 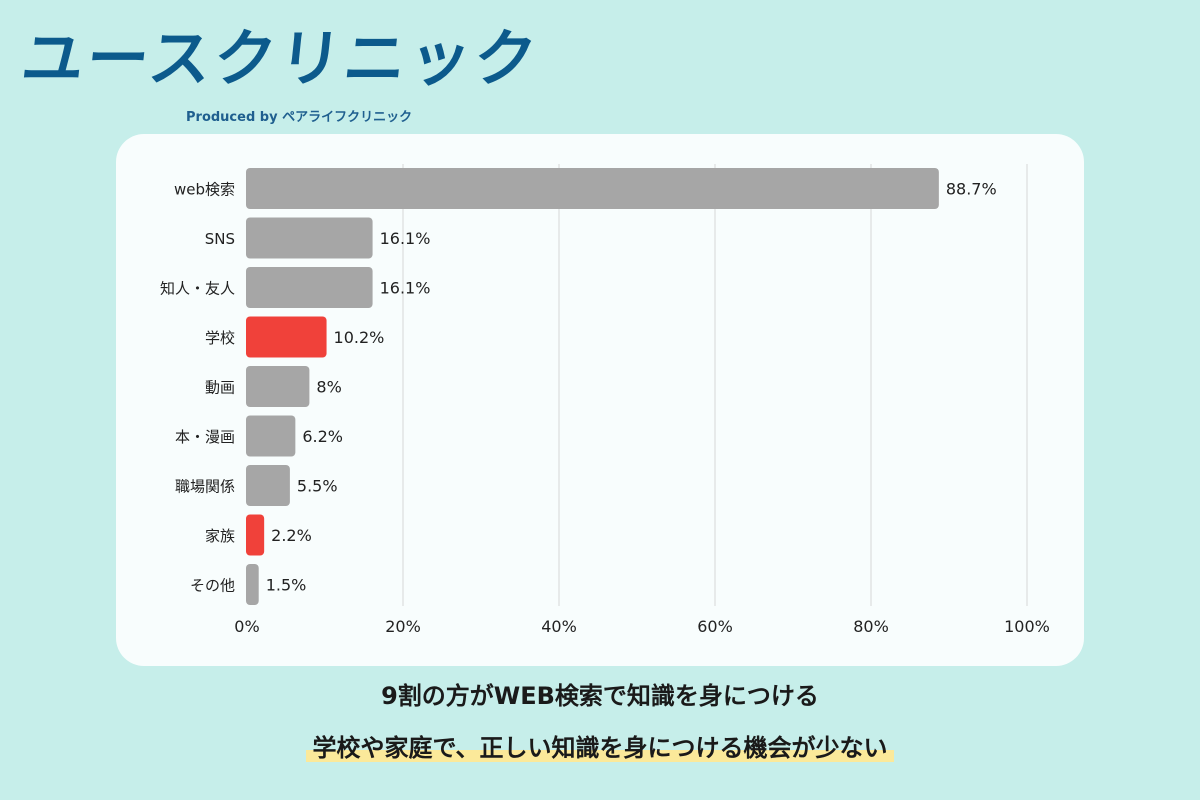 I want to click on x-tick-label: 0%, so click(x=246, y=626).